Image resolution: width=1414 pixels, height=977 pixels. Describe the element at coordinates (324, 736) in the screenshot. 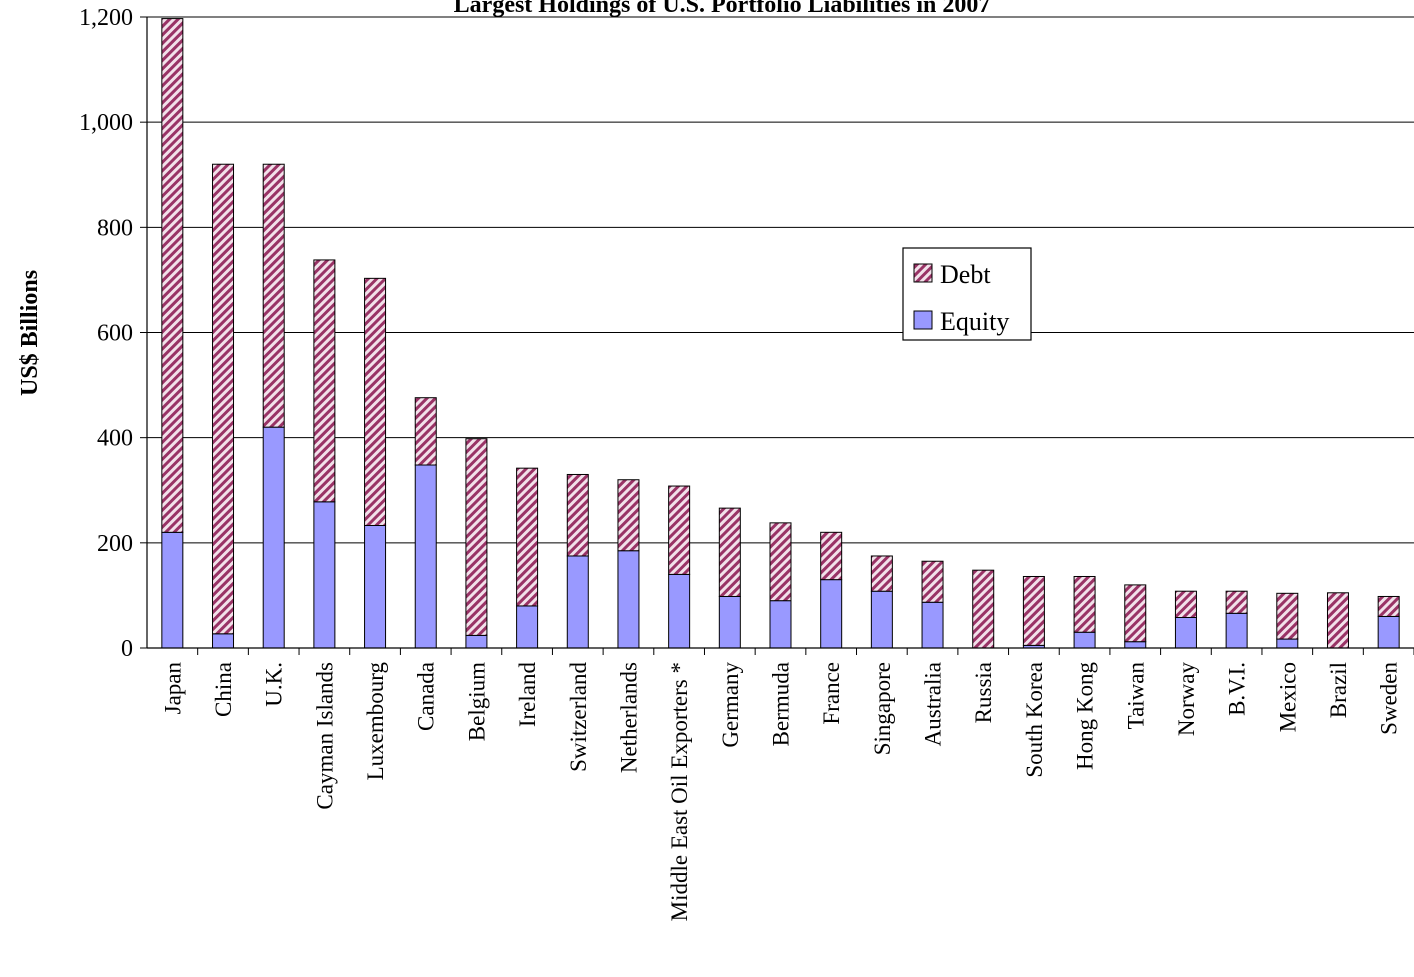

I see `x-tick-label: Cayman Islands` at that location.